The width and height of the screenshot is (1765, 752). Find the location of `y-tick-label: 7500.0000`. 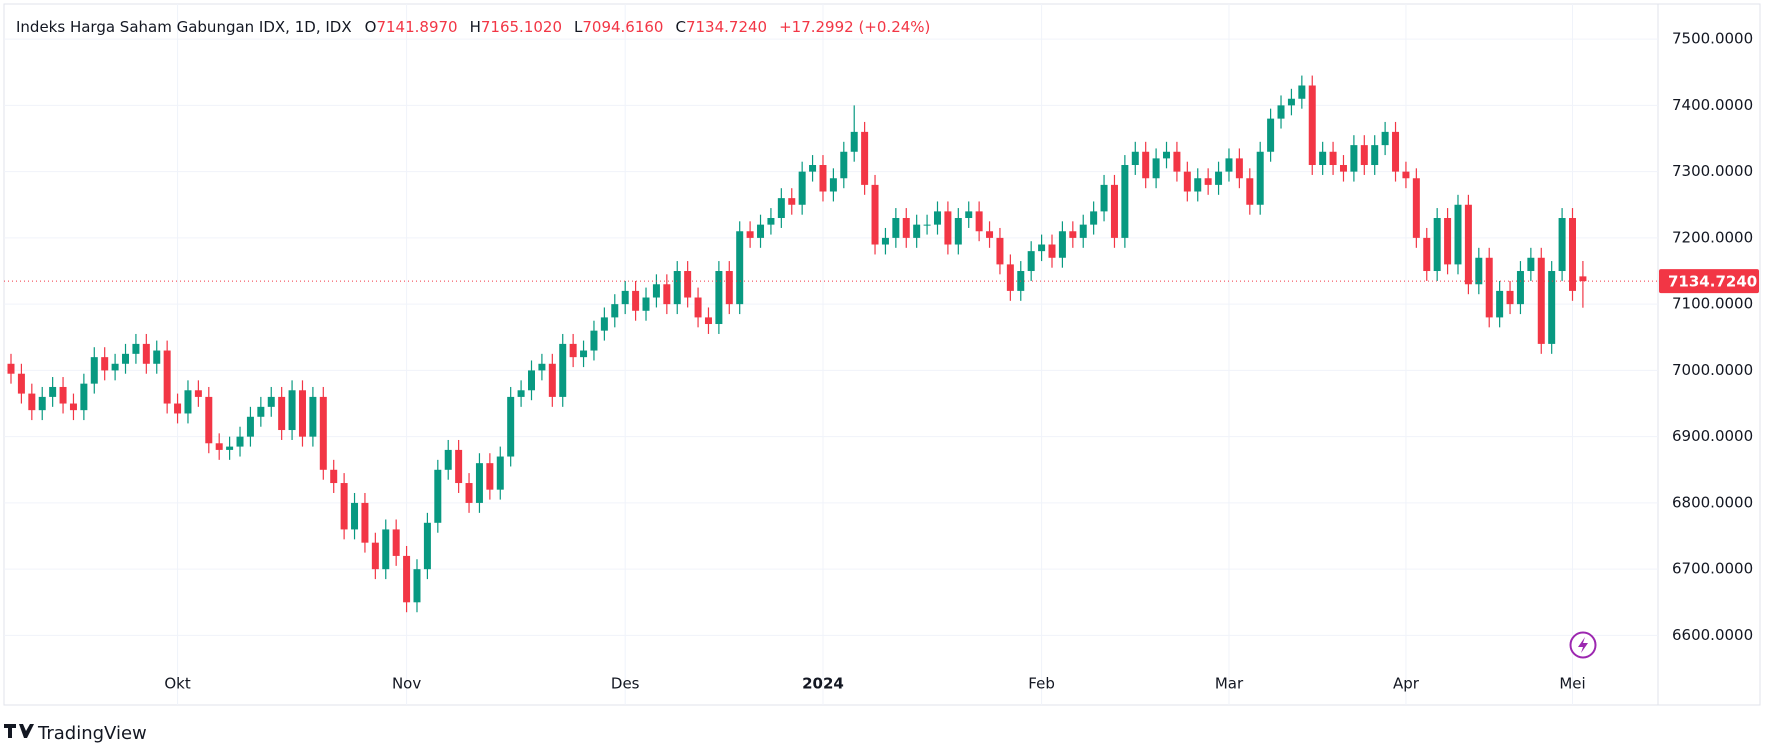

y-tick-label: 7500.0000 is located at coordinates (1712, 39).